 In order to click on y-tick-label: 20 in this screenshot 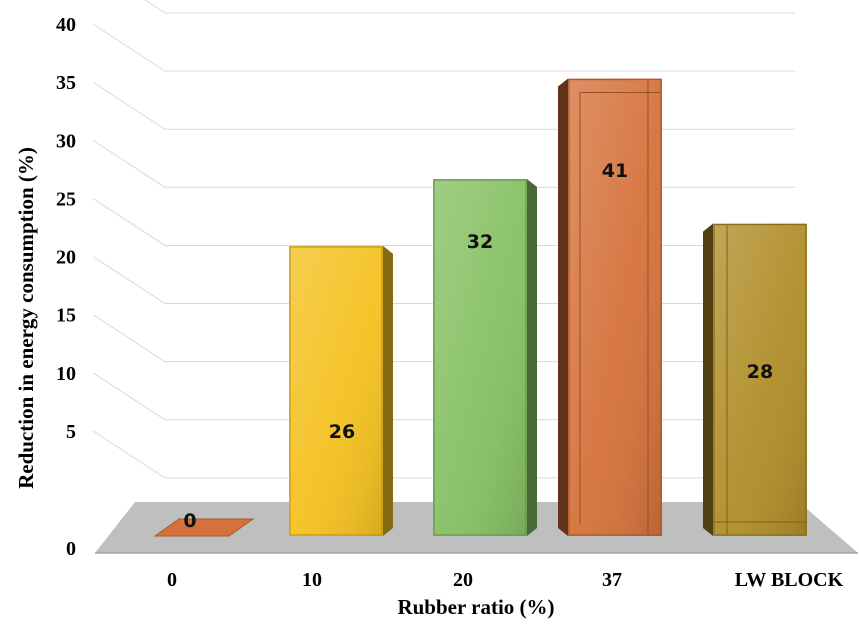, I will do `click(66, 258)`.